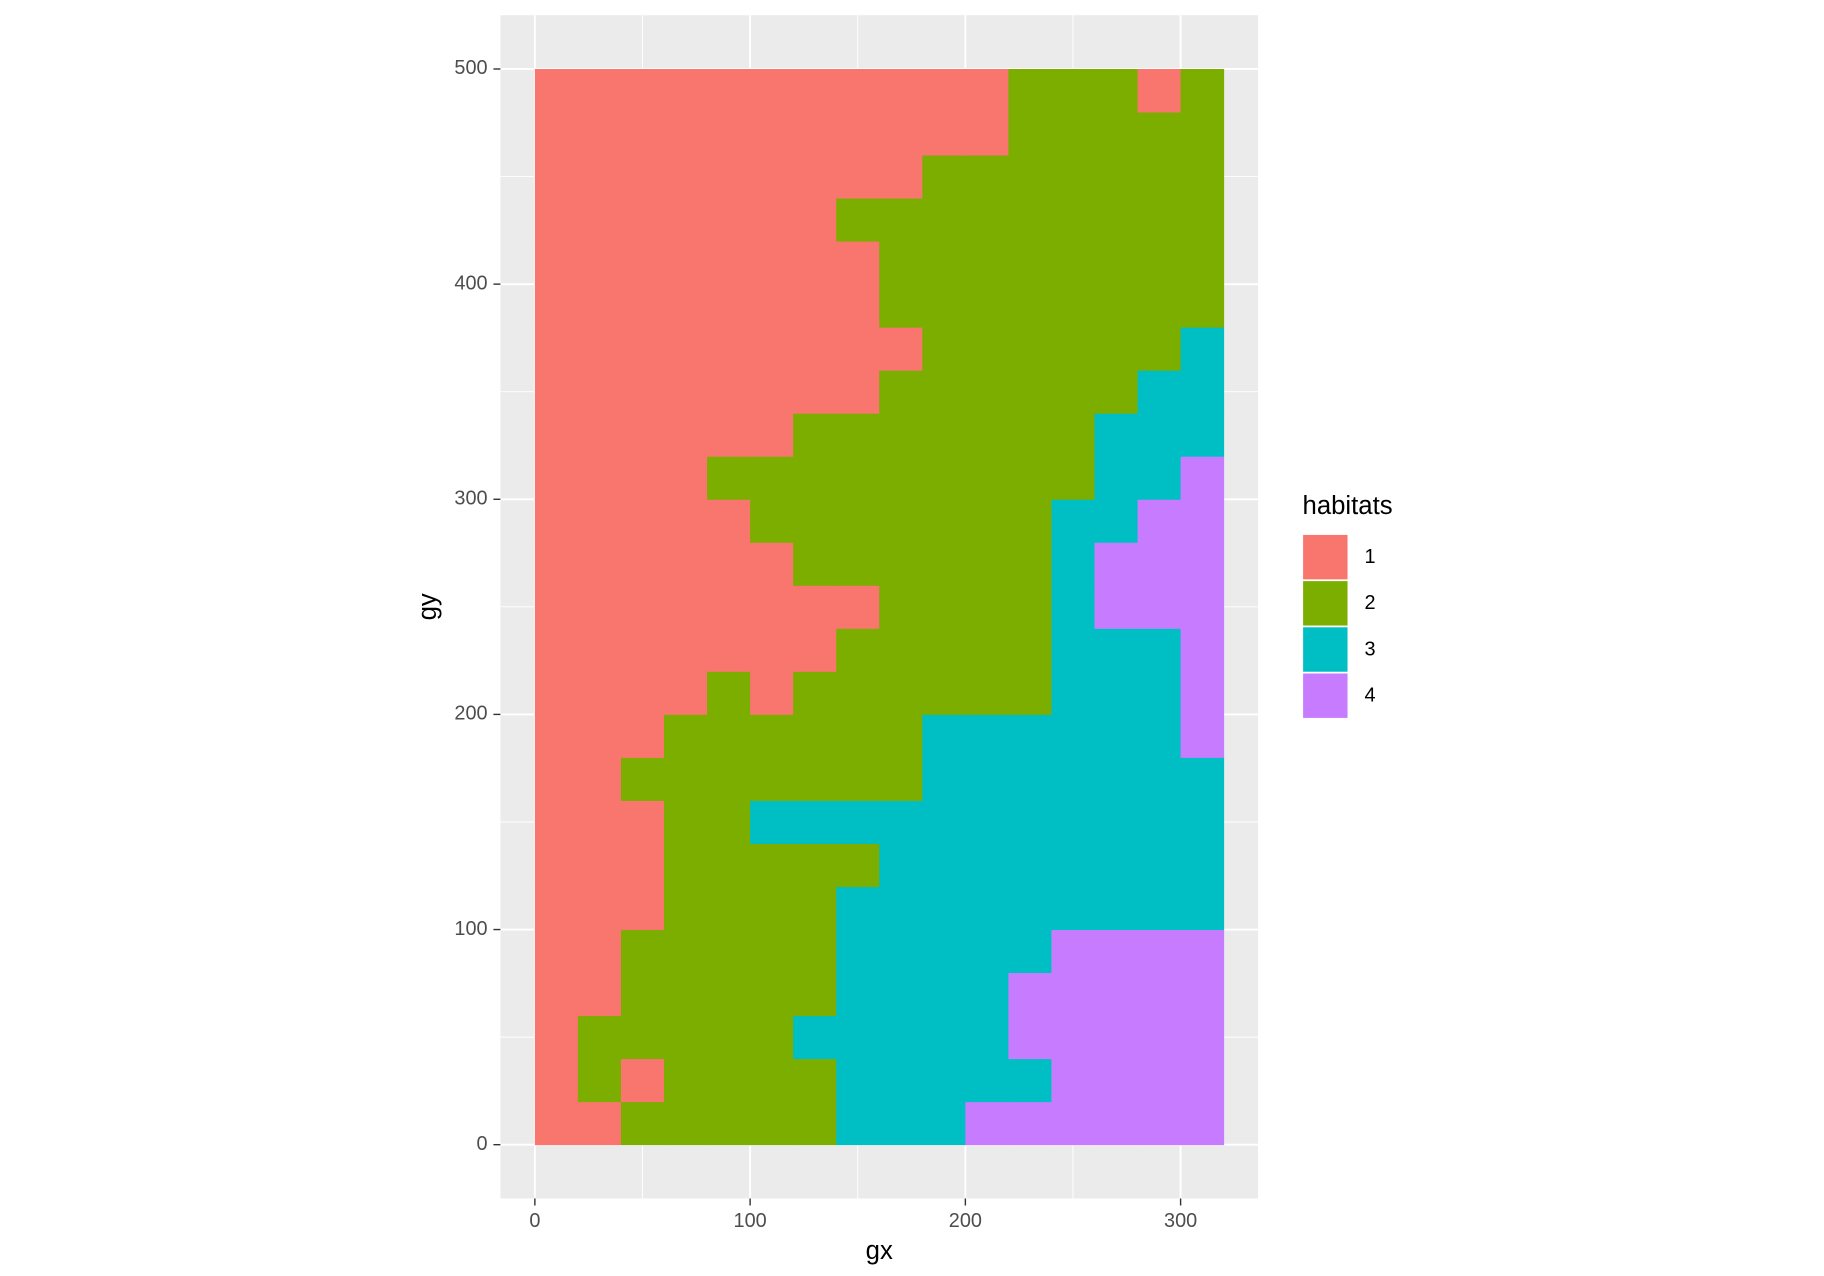 The height and width of the screenshot is (1276, 1824). I want to click on legend-label: 2, so click(1369, 603).